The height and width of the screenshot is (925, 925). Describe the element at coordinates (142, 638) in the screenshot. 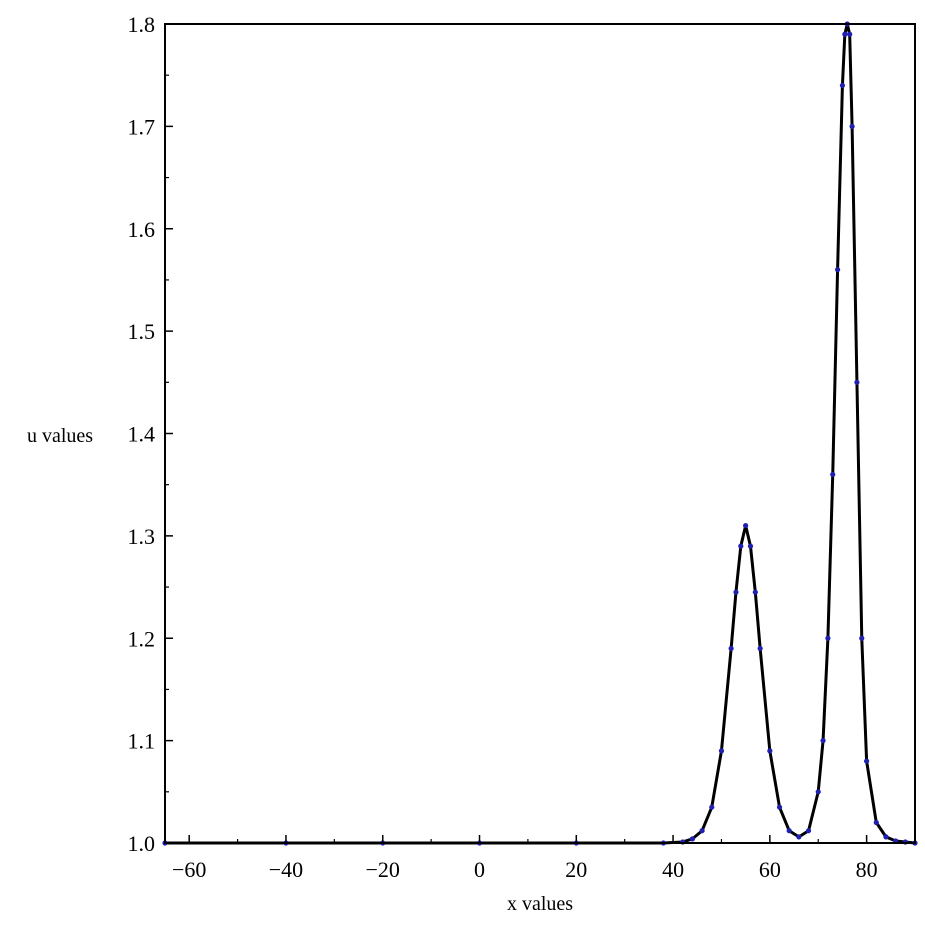

I see `y-tick-label: 1.2` at that location.